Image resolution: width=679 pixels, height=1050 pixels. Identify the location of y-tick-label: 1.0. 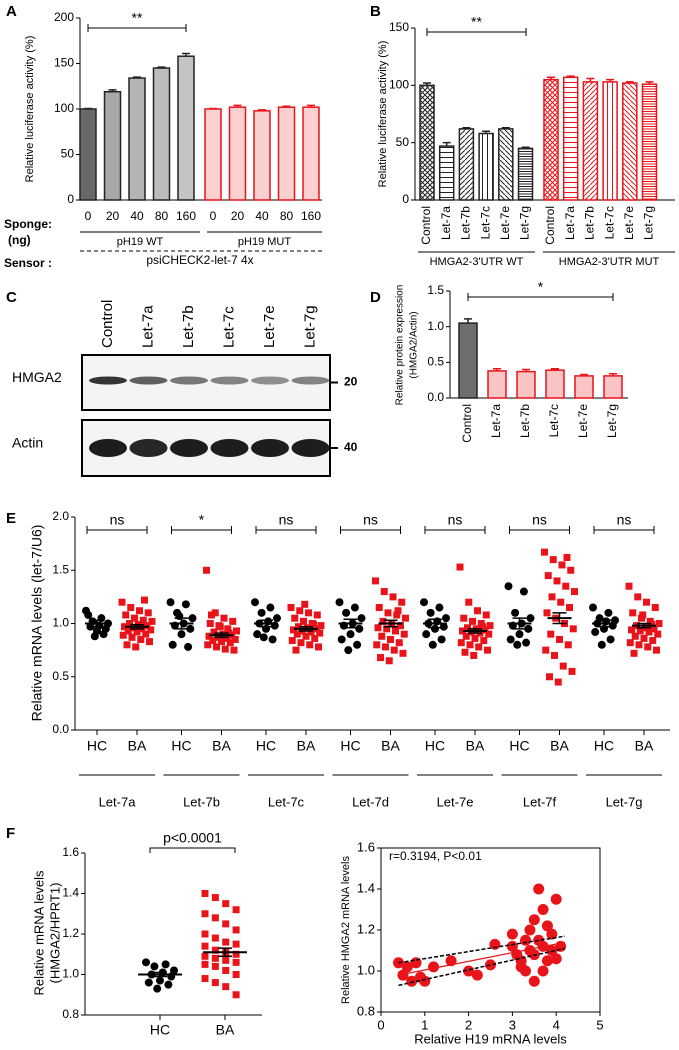
(366, 969).